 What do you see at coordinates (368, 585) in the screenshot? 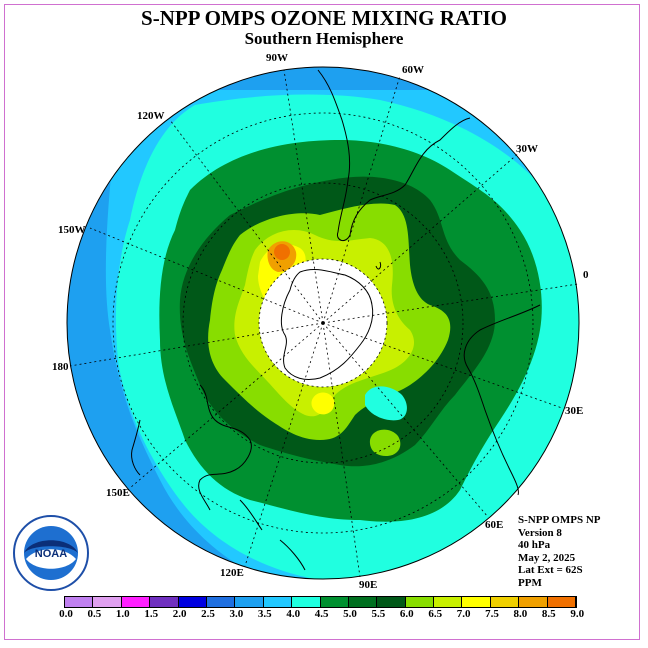
I see `lon-label-90e: 90E` at bounding box center [368, 585].